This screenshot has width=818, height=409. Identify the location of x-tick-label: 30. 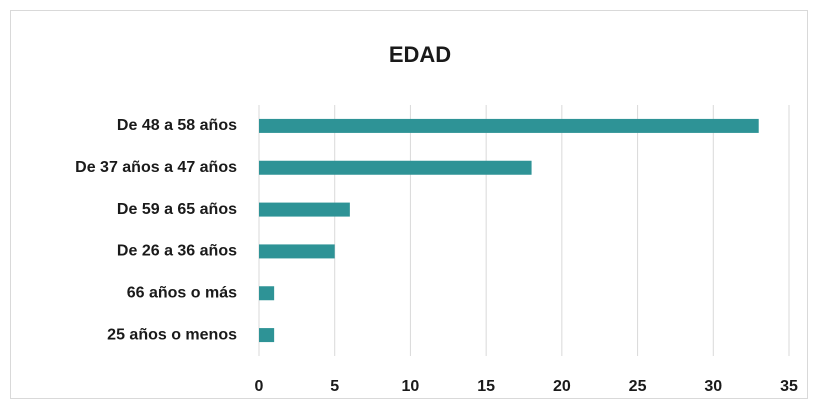
(713, 386).